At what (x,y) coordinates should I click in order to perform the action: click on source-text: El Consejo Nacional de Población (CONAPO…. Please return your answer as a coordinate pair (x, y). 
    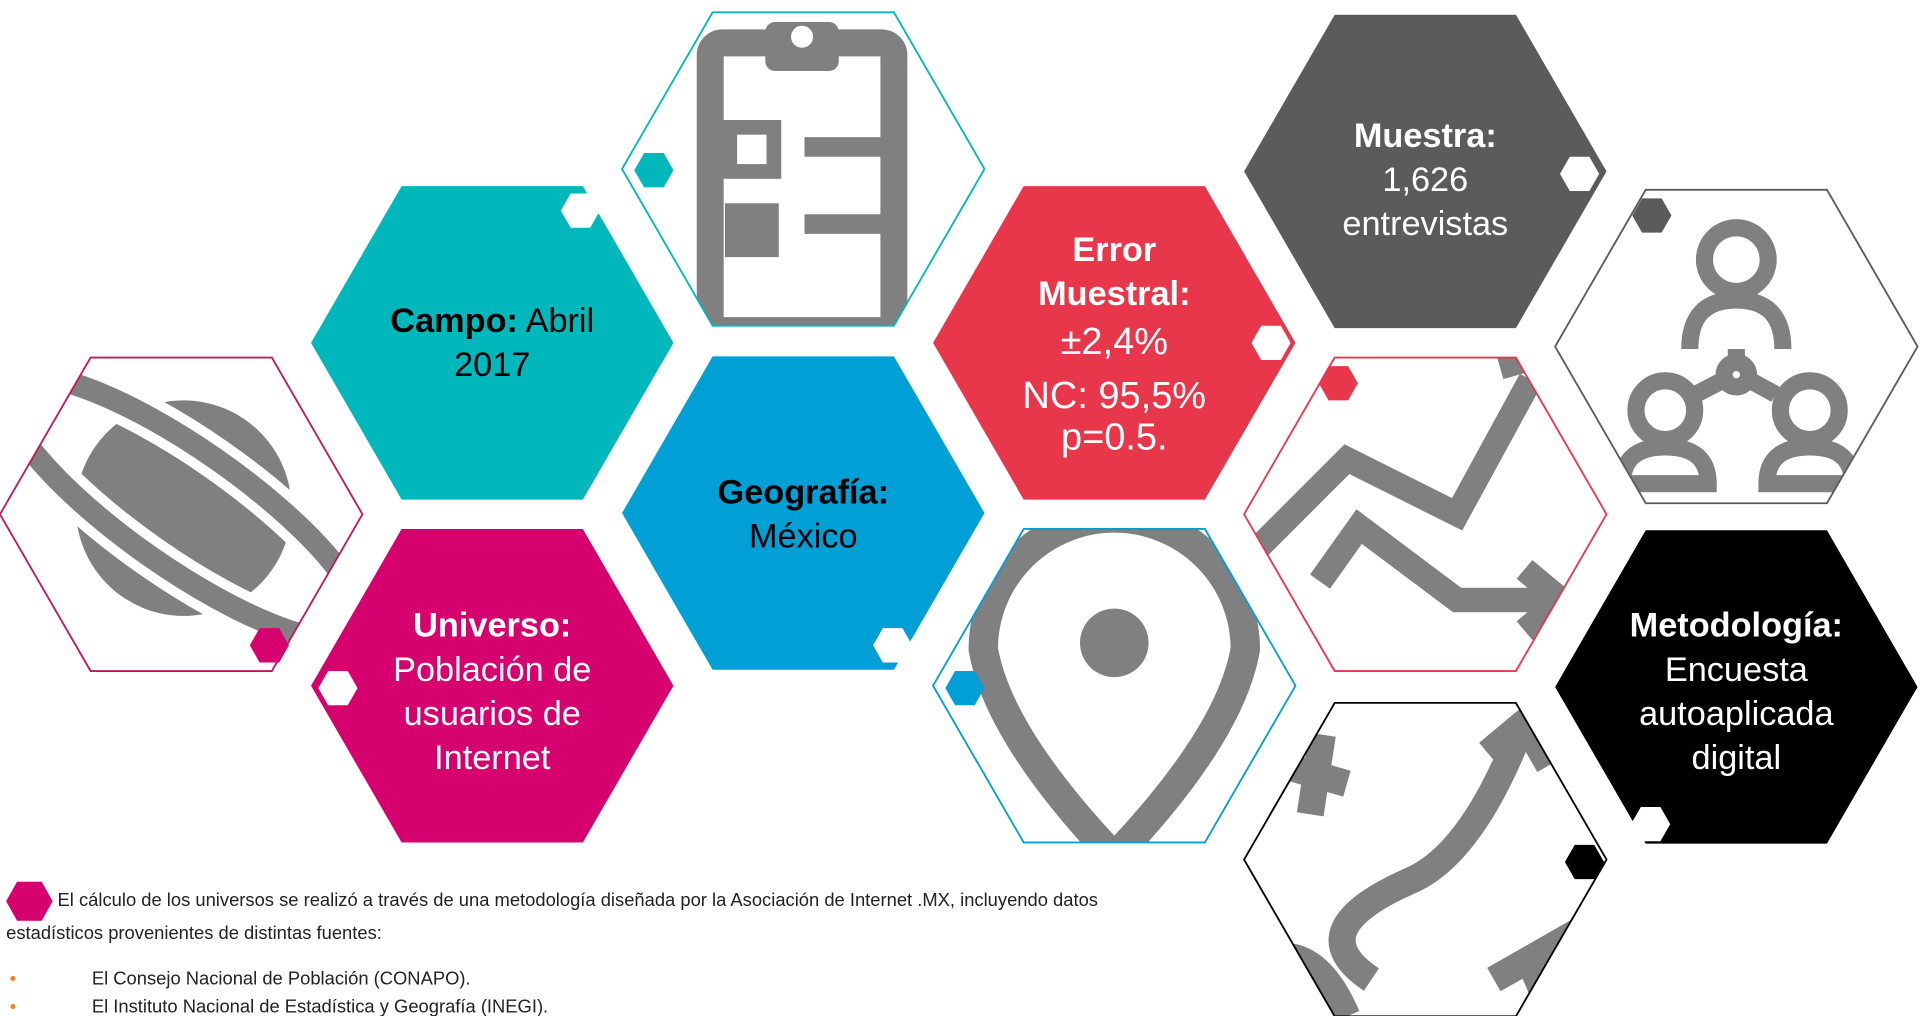
    Looking at the image, I should click on (281, 979).